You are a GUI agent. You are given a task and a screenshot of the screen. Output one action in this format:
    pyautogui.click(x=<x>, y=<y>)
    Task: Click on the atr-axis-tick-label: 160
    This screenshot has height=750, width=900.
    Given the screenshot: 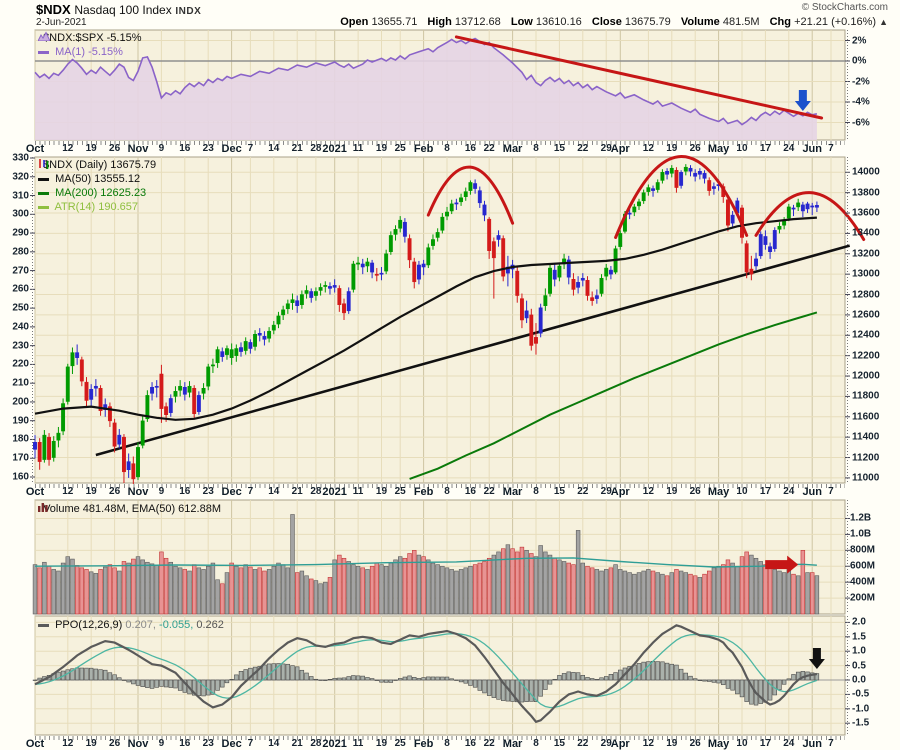 What is the action you would take?
    pyautogui.click(x=20, y=477)
    